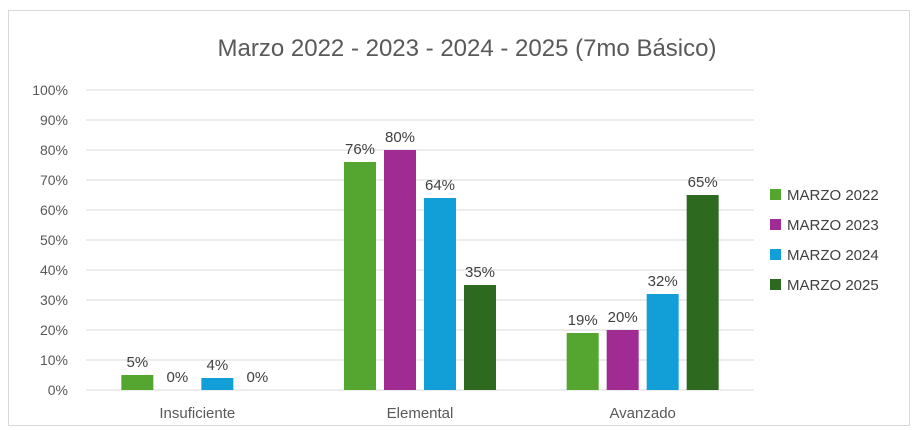 The image size is (917, 430). Describe the element at coordinates (833, 285) in the screenshot. I see `legend-label: MARZO 2025` at that location.